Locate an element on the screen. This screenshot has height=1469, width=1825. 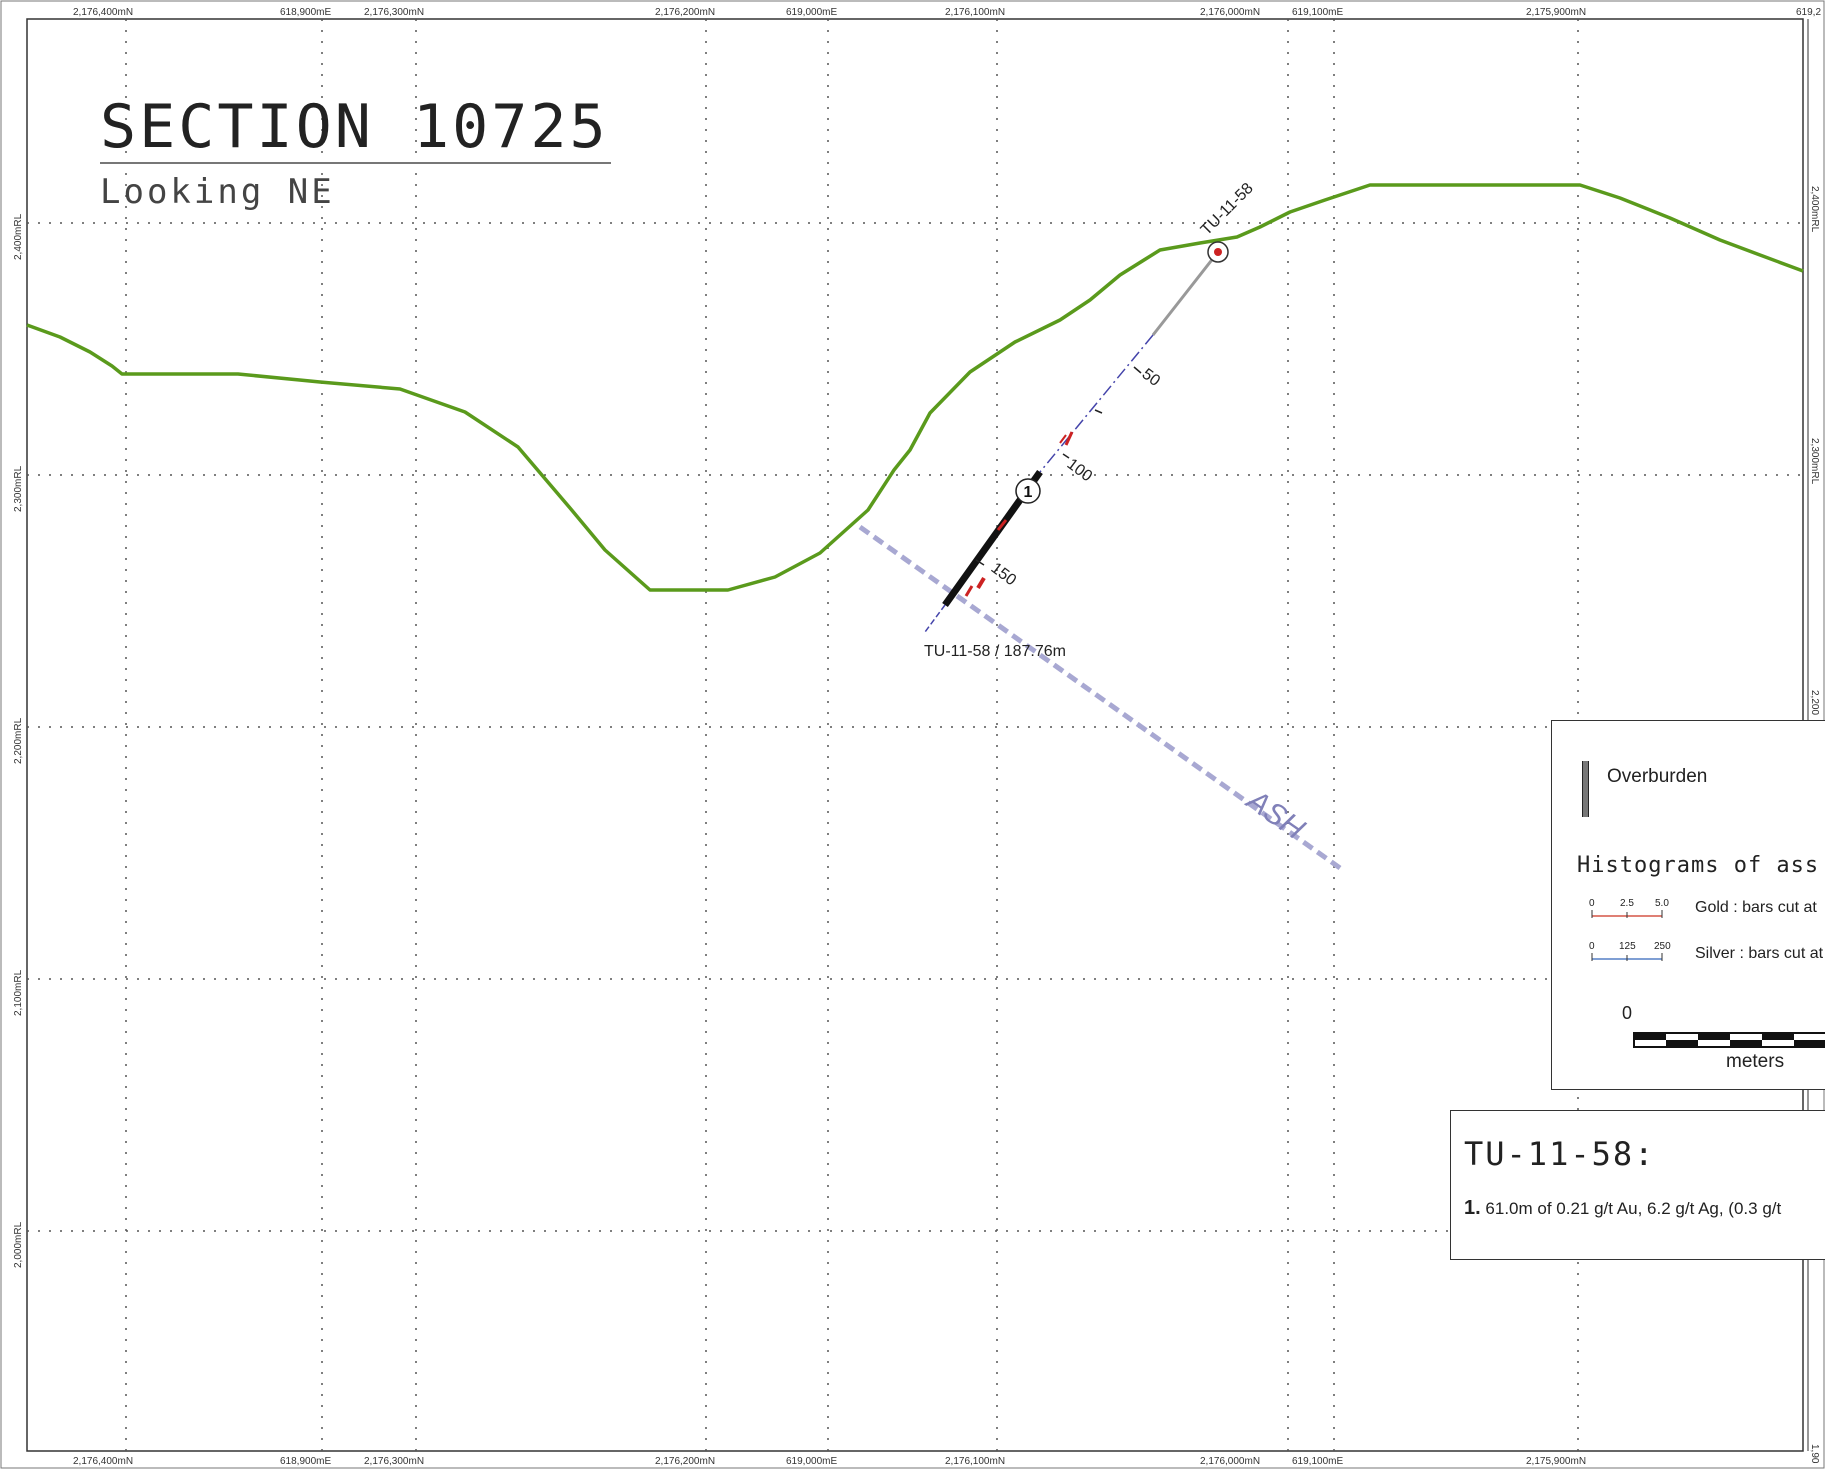
silver-label: Silver : bars cut at is located at coordinates (1759, 953).